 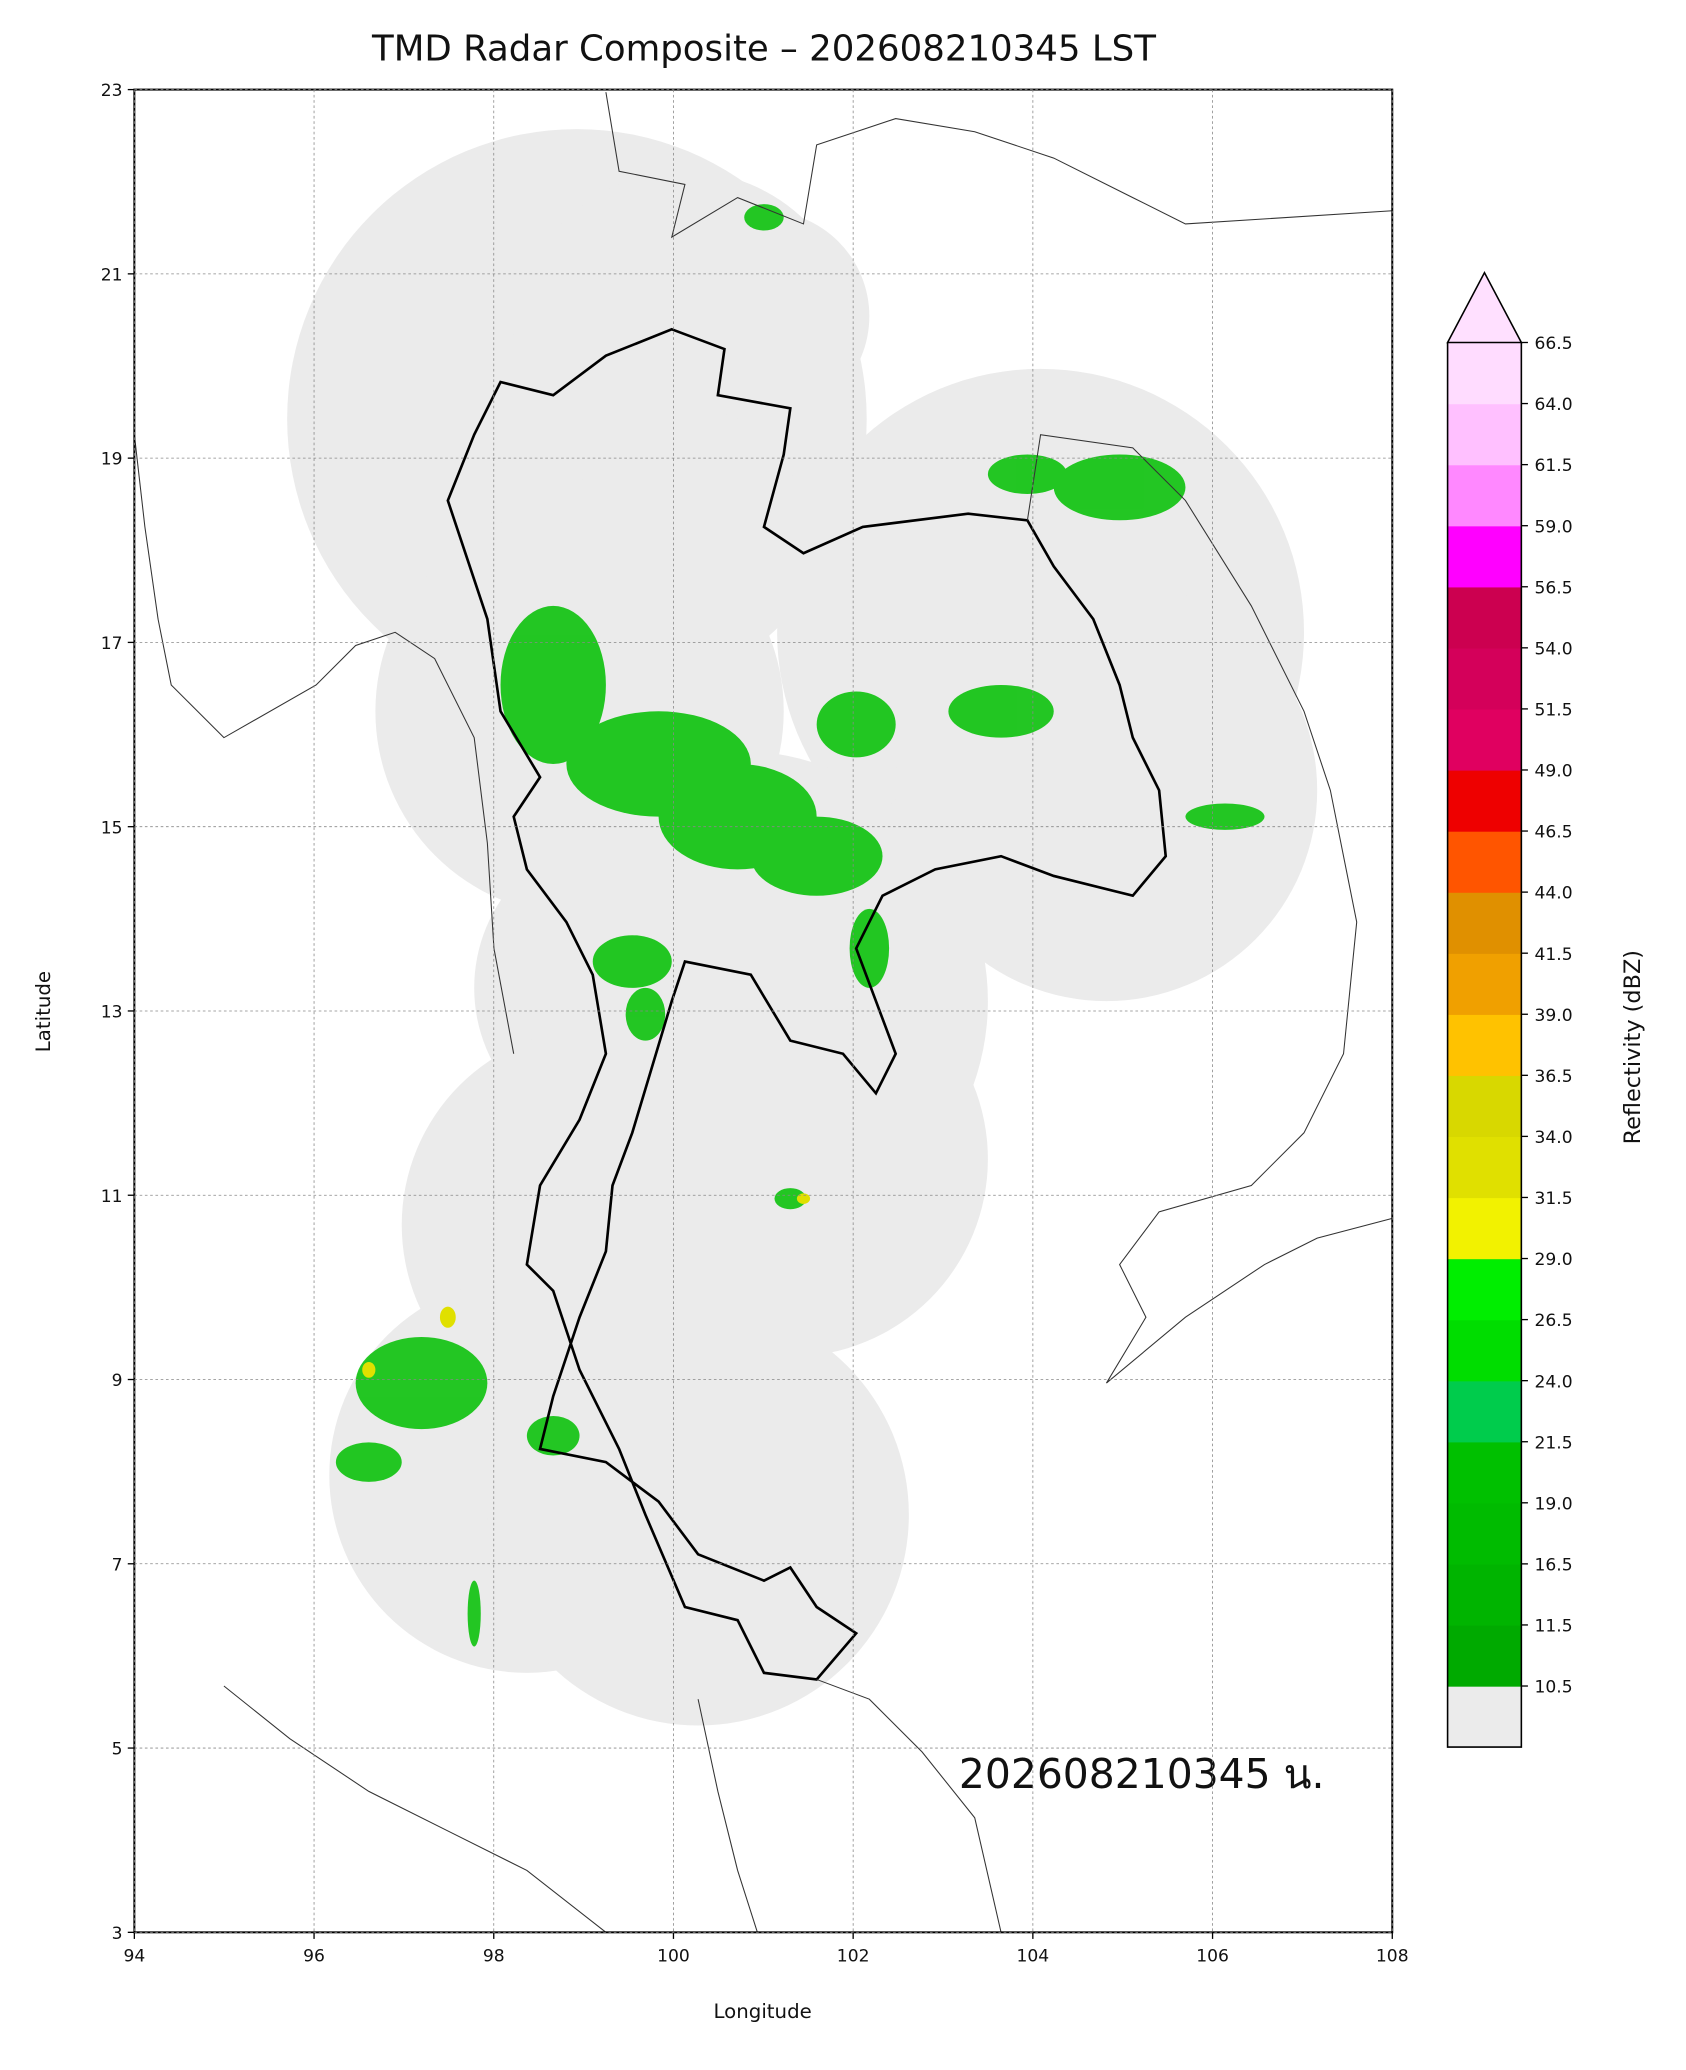 I want to click on y-axis-label: Latitude, so click(x=43, y=1011).